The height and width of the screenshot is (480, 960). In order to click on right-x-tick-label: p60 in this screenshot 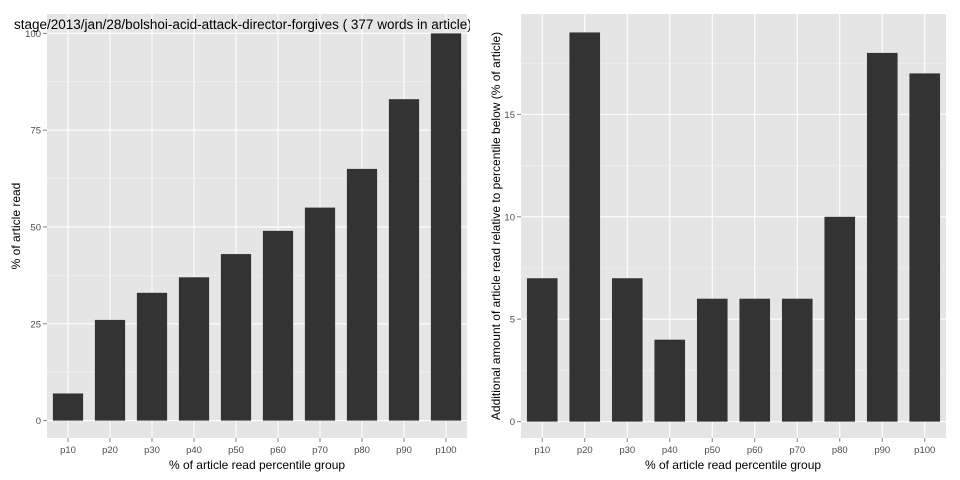, I will do `click(755, 450)`.